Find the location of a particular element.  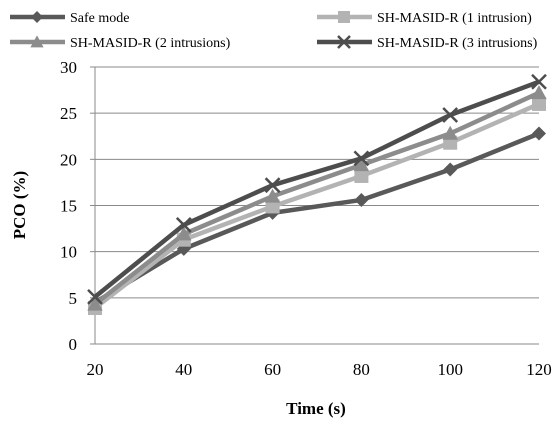

y-tick-label: 15 is located at coordinates (68, 206).